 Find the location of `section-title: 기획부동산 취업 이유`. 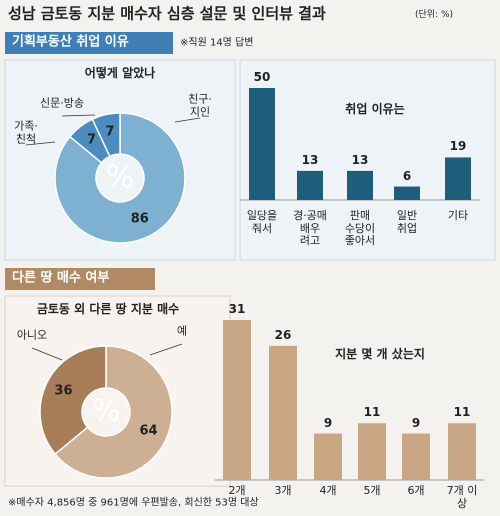

section-title: 기획부동산 취업 이유 is located at coordinates (70, 42).